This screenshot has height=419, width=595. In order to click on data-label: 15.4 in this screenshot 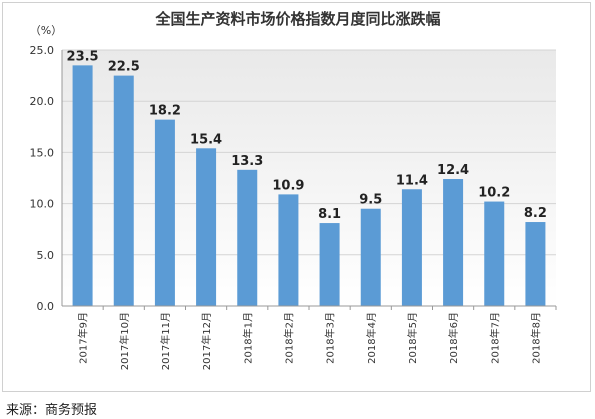, I will do `click(206, 139)`.